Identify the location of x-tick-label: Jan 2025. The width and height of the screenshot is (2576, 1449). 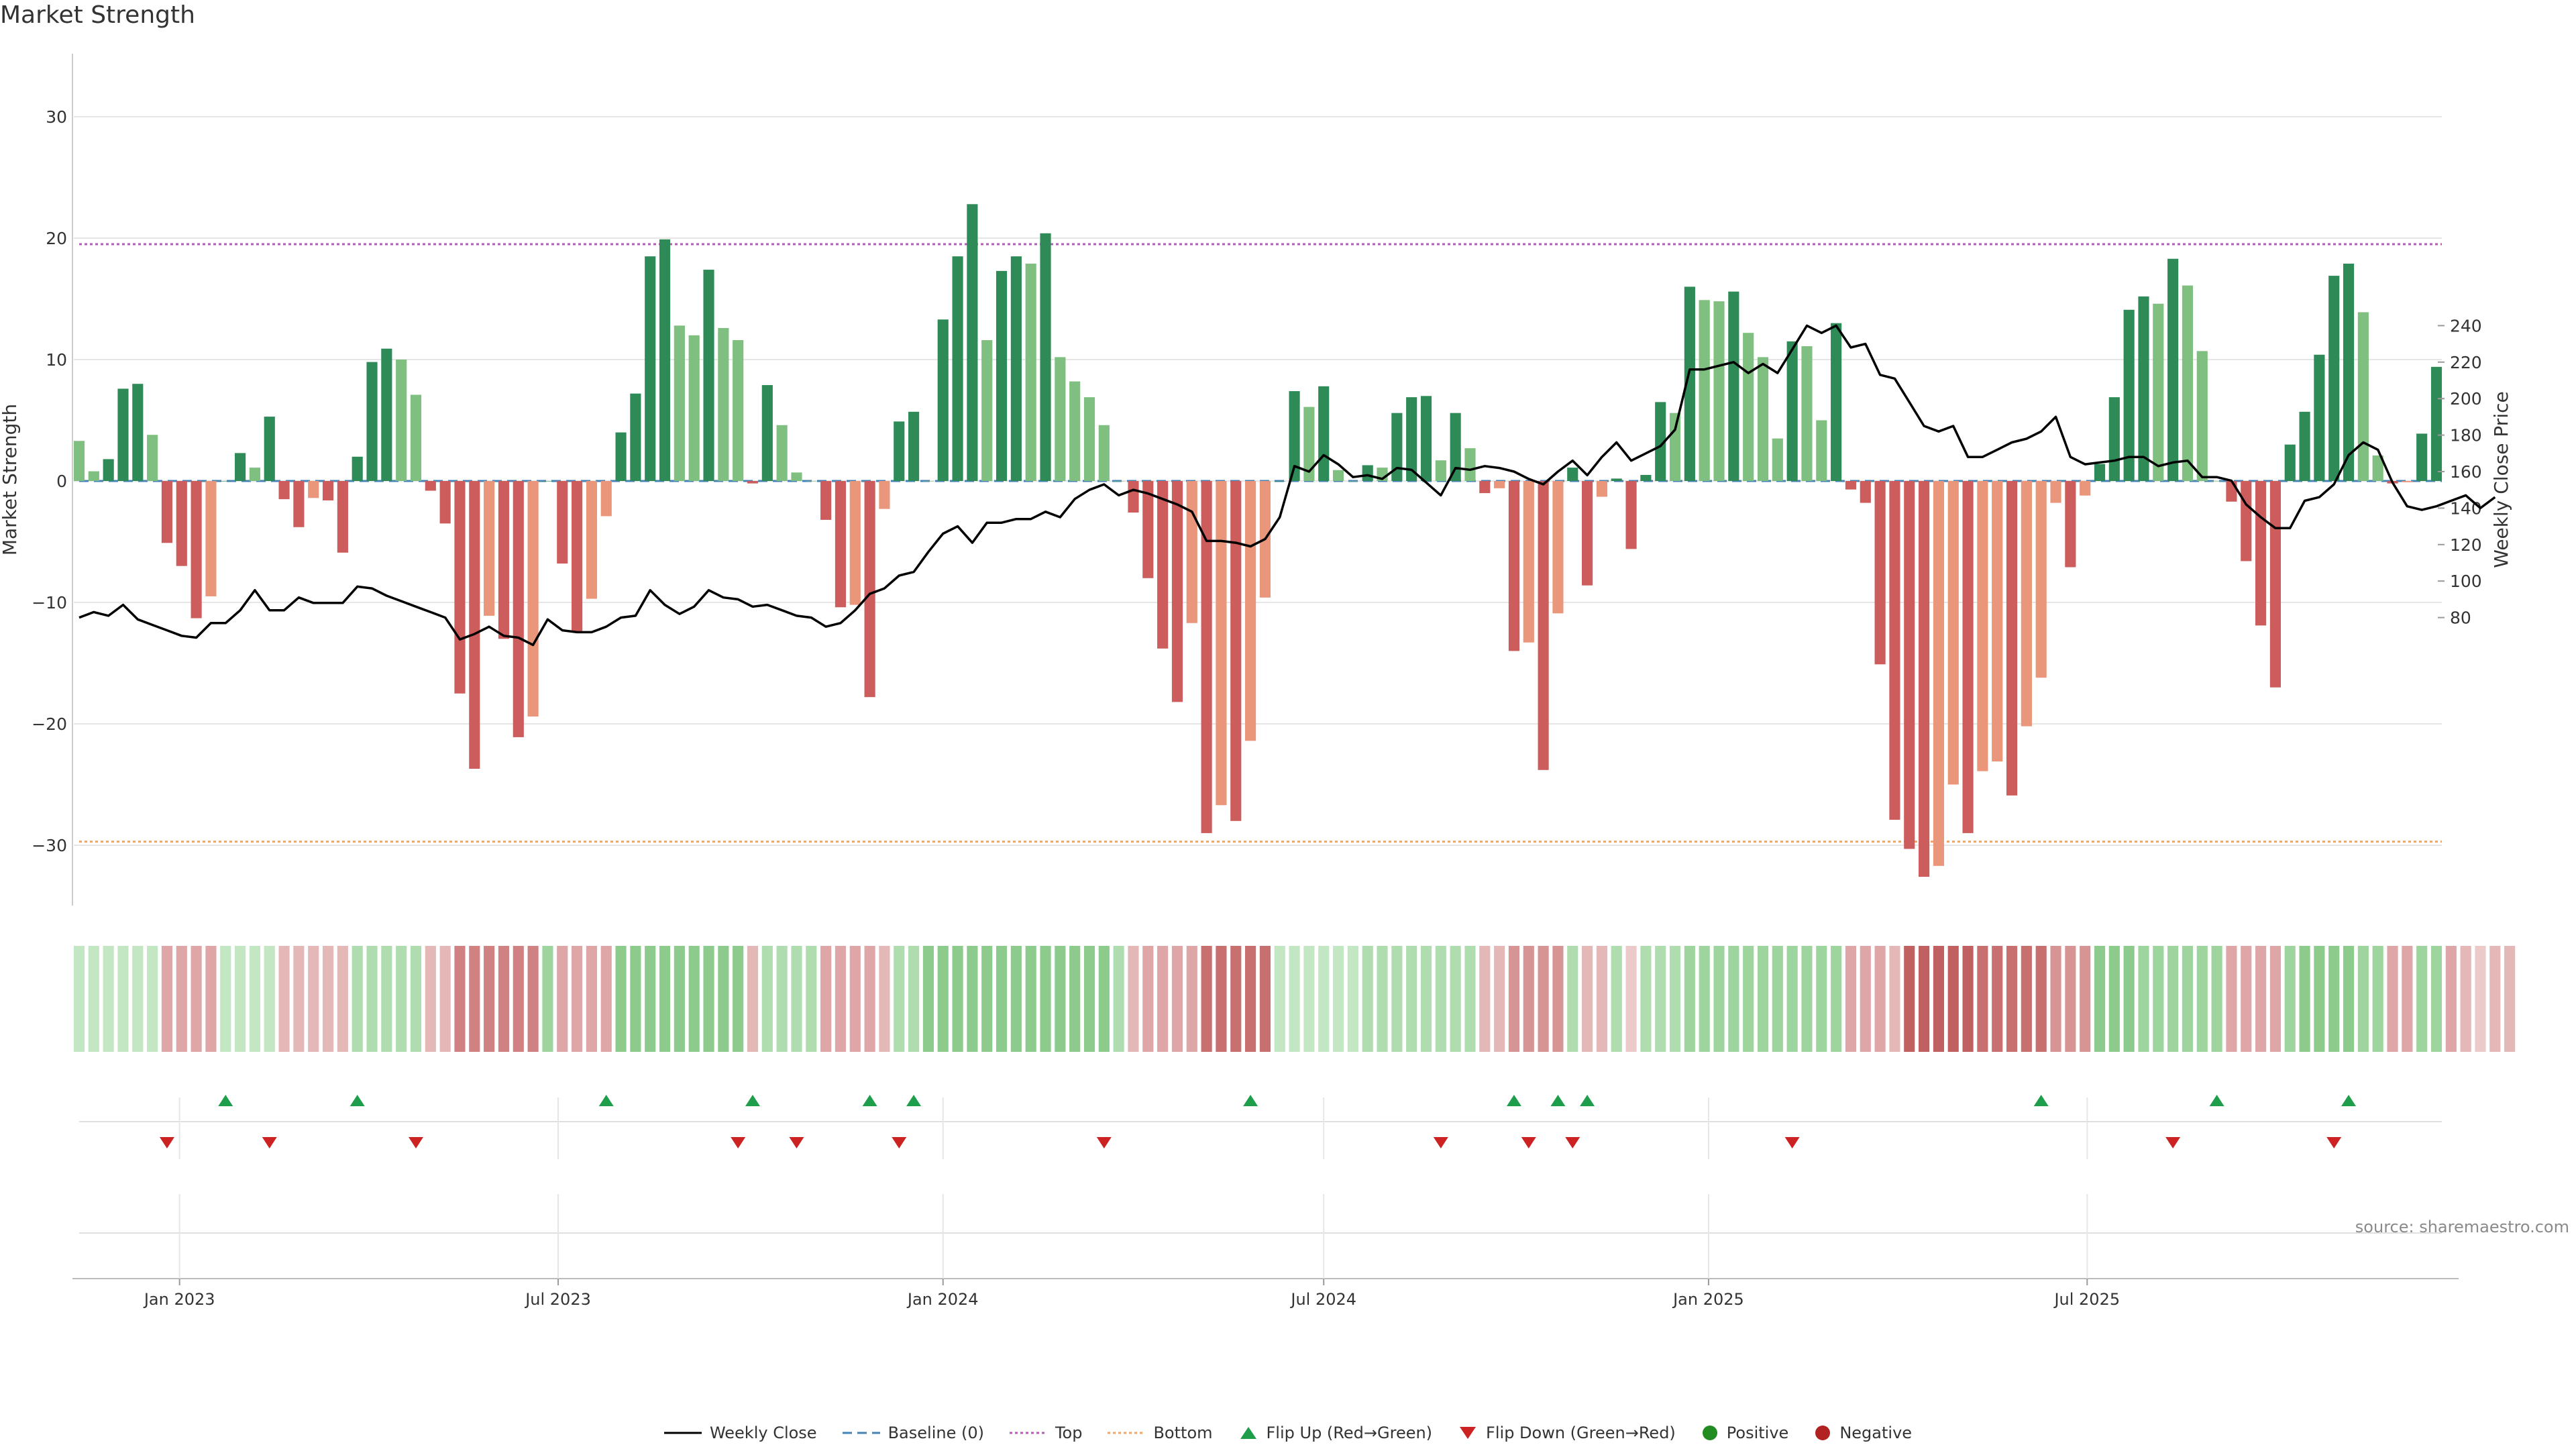
(1708, 1299).